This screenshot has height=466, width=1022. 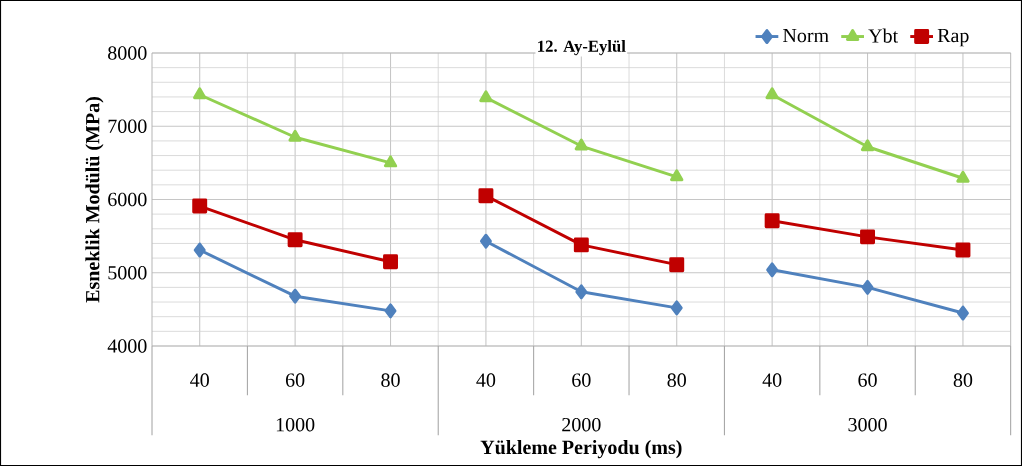 What do you see at coordinates (953, 37) in the screenshot?
I see `legend-label: Rap` at bounding box center [953, 37].